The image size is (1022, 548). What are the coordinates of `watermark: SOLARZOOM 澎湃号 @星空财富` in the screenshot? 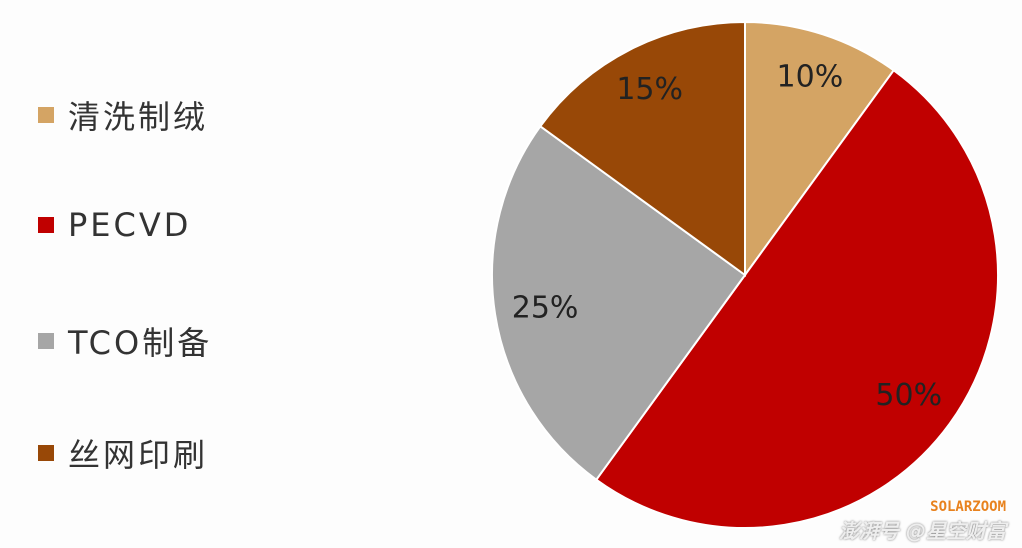 It's located at (922, 521).